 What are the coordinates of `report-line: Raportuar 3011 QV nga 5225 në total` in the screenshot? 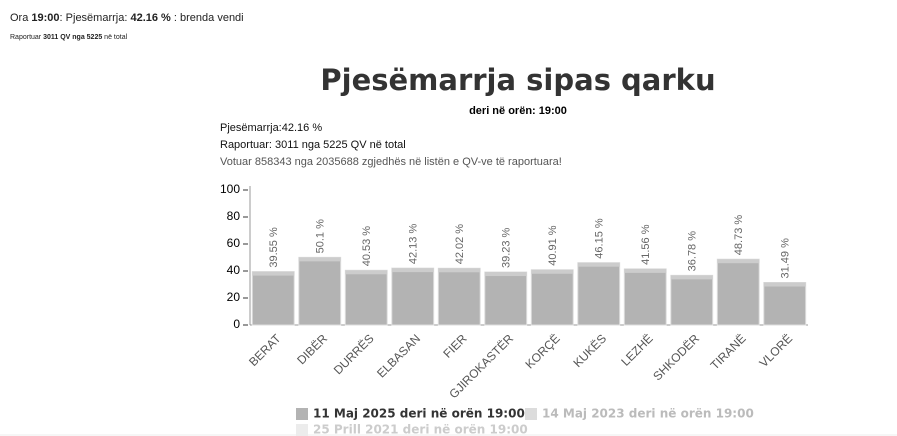 It's located at (68, 37).